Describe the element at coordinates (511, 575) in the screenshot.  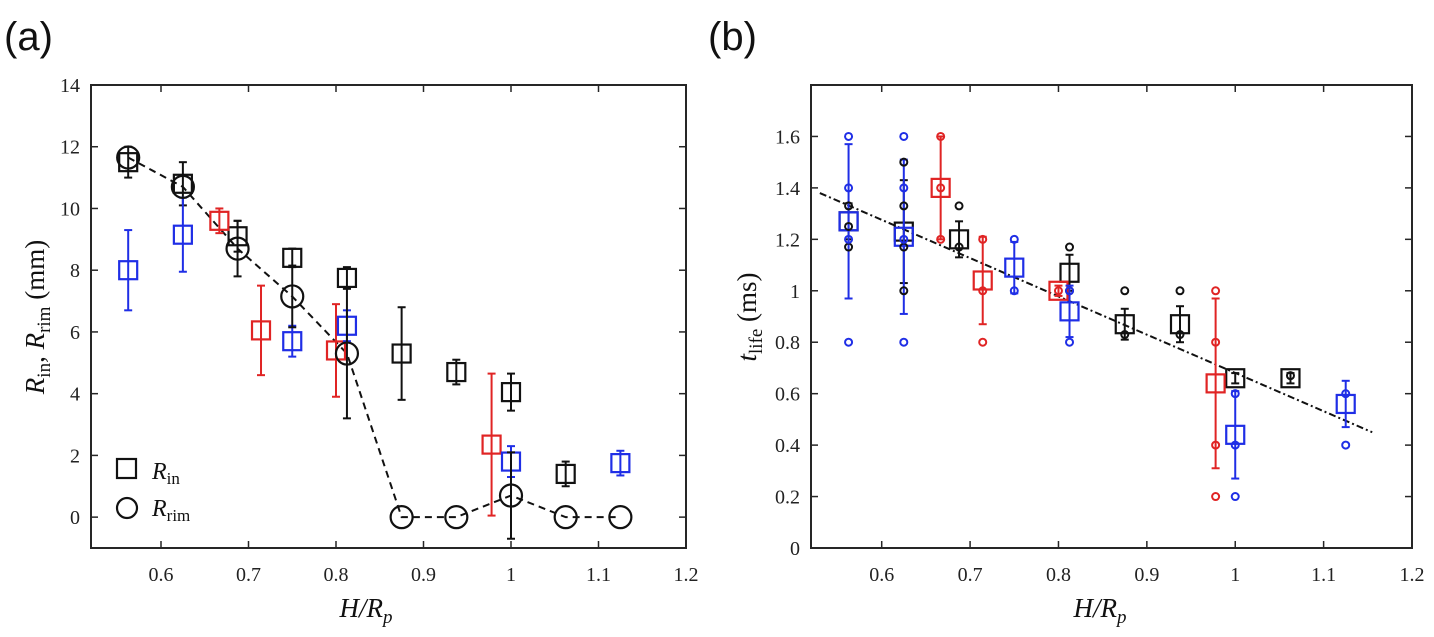
I see `a-xtick-label: 1` at that location.